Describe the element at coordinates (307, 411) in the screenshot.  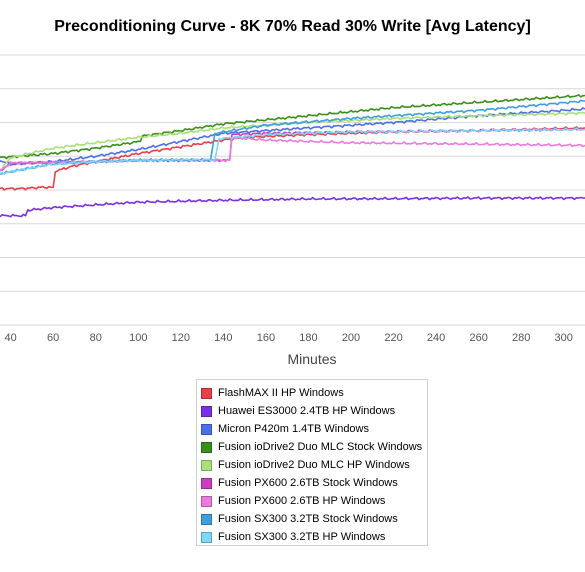
I see `legend-label: Huawei ES3000 2.4TB HP Windows` at that location.